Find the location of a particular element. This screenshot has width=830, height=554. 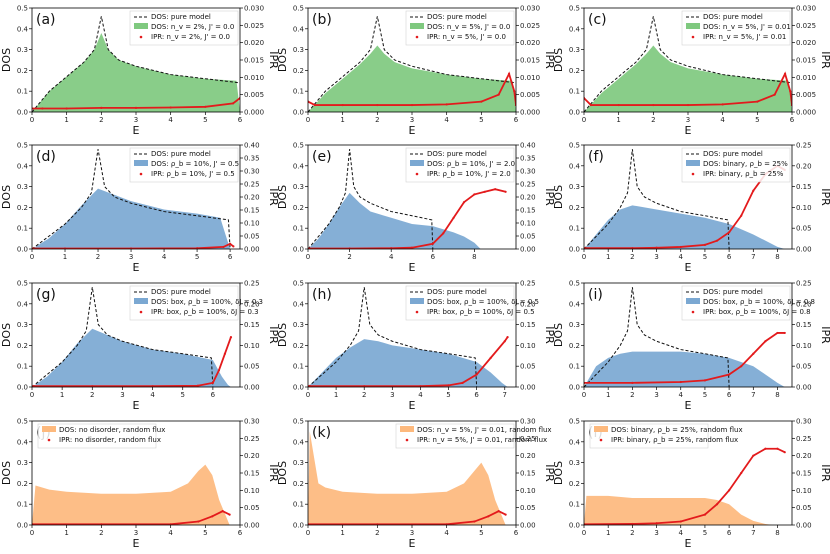

axes-frame is located at coordinates (136, 335).